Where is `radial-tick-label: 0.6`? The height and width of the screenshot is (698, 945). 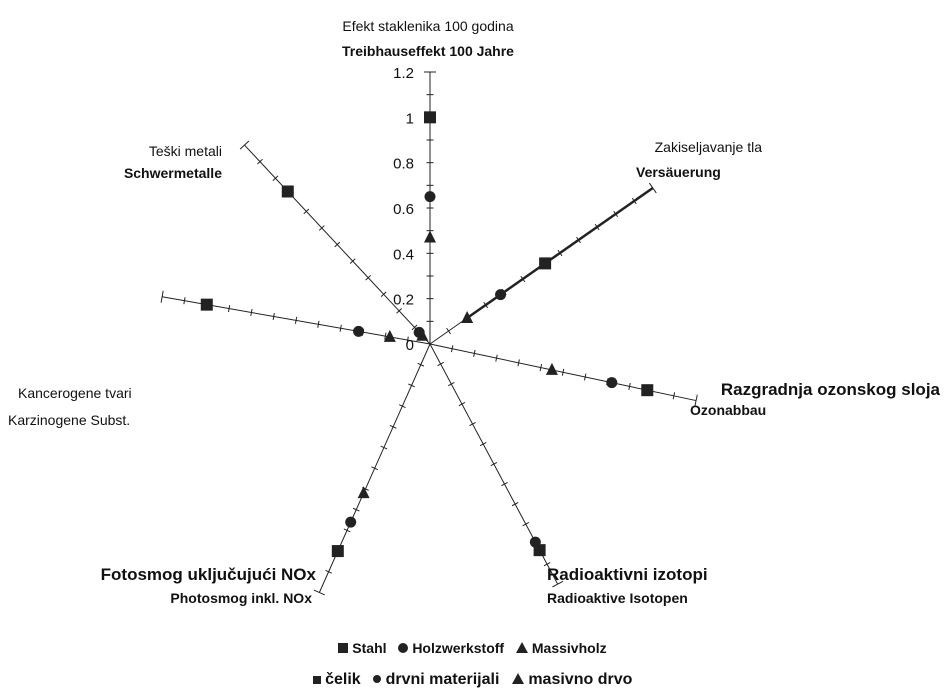 radial-tick-label: 0.6 is located at coordinates (403, 209).